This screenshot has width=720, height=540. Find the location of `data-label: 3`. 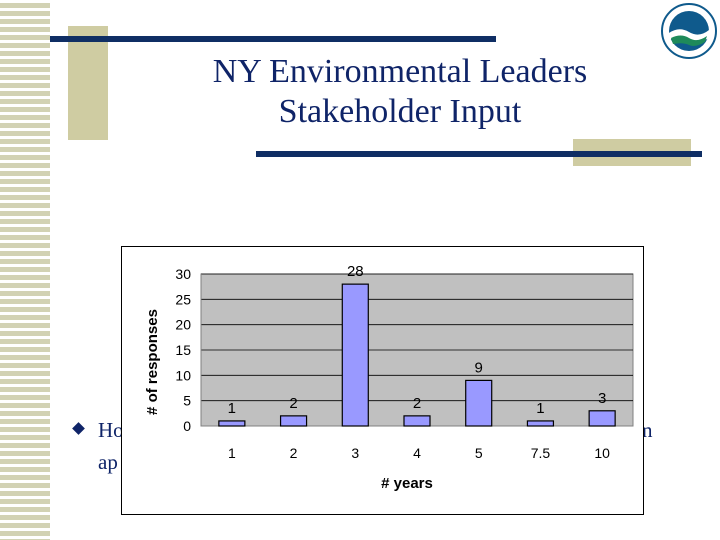

data-label: 3 is located at coordinates (602, 398).